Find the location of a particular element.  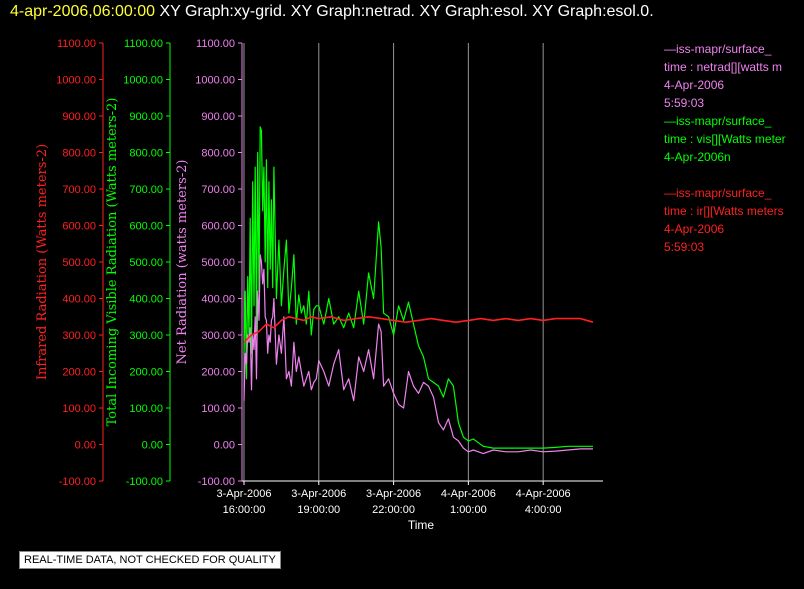

x-tick-label-time: 19:00:00 is located at coordinates (318, 510).